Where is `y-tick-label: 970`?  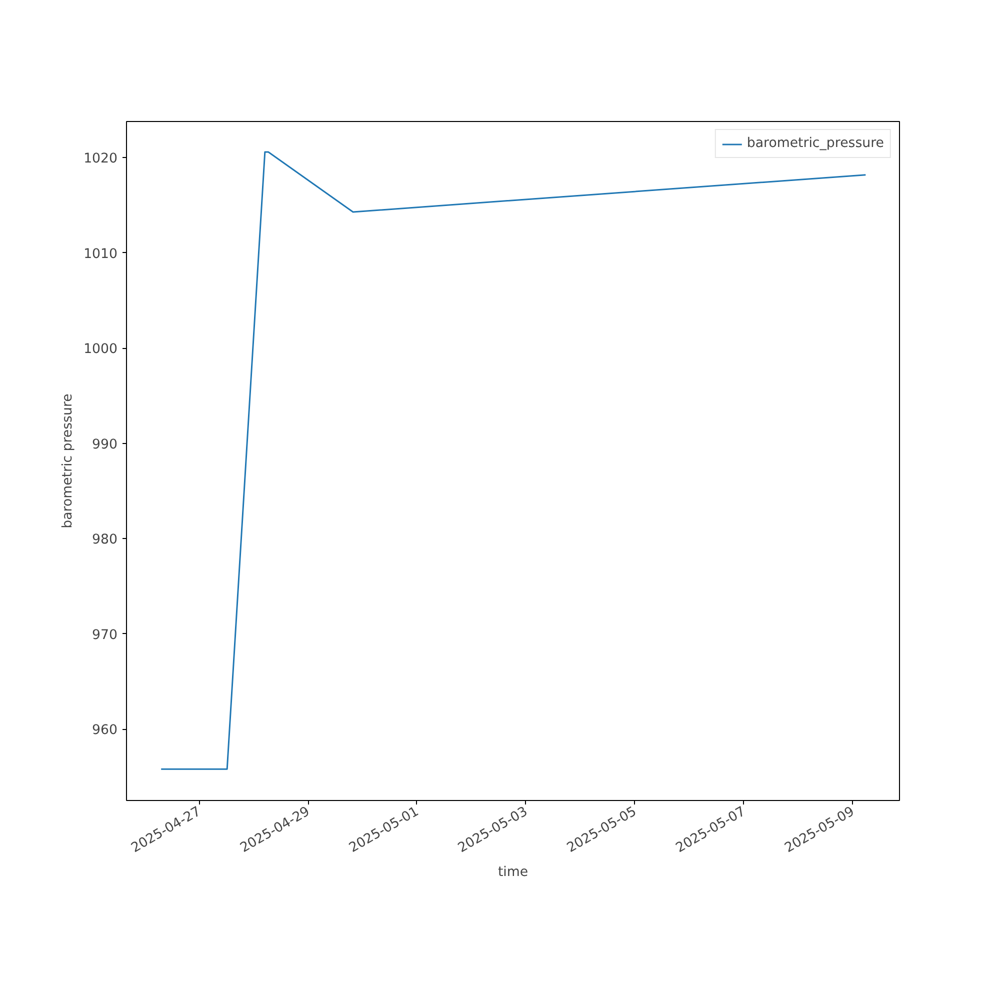
y-tick-label: 970 is located at coordinates (105, 635).